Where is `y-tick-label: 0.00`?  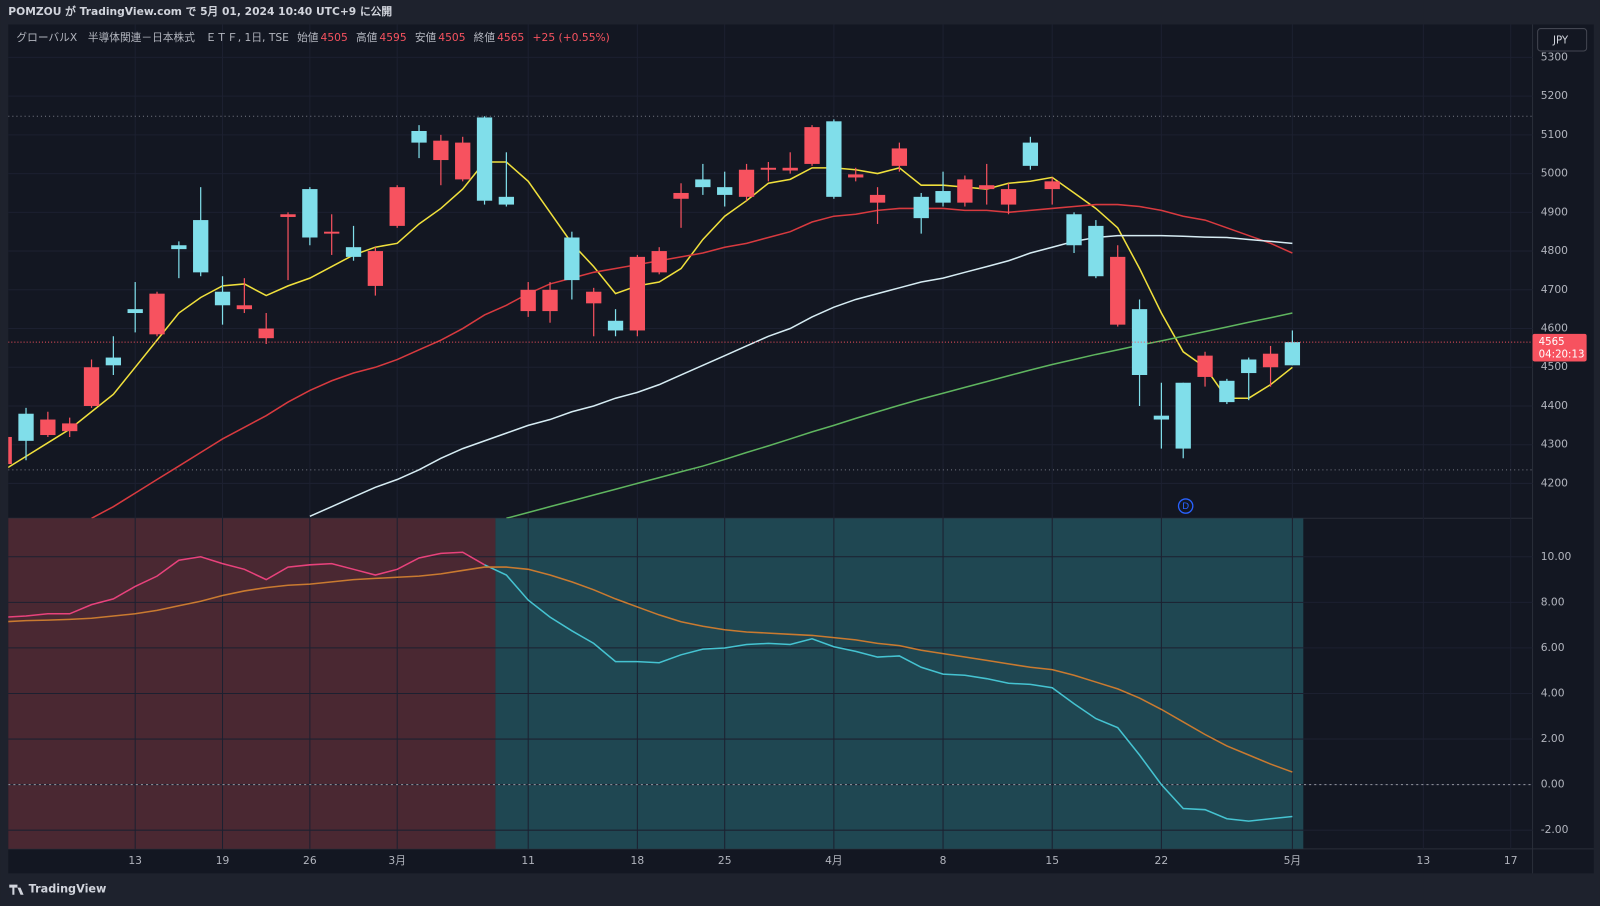 y-tick-label: 0.00 is located at coordinates (1553, 784).